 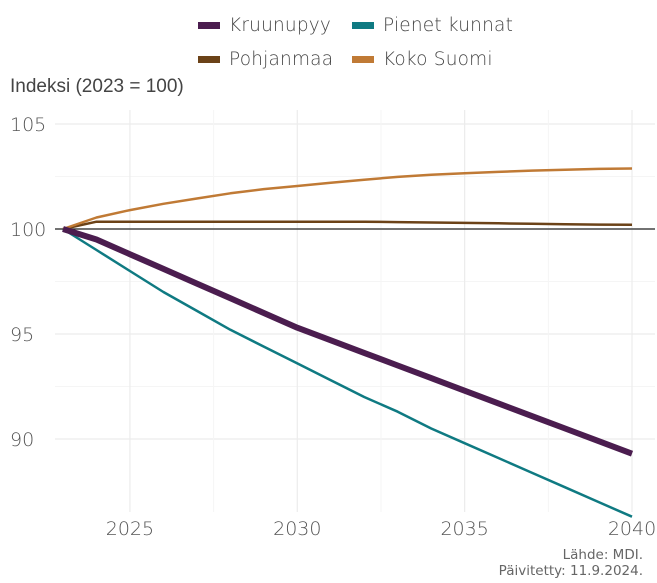 I want to click on series-line-koko-suomi, so click(x=347, y=199).